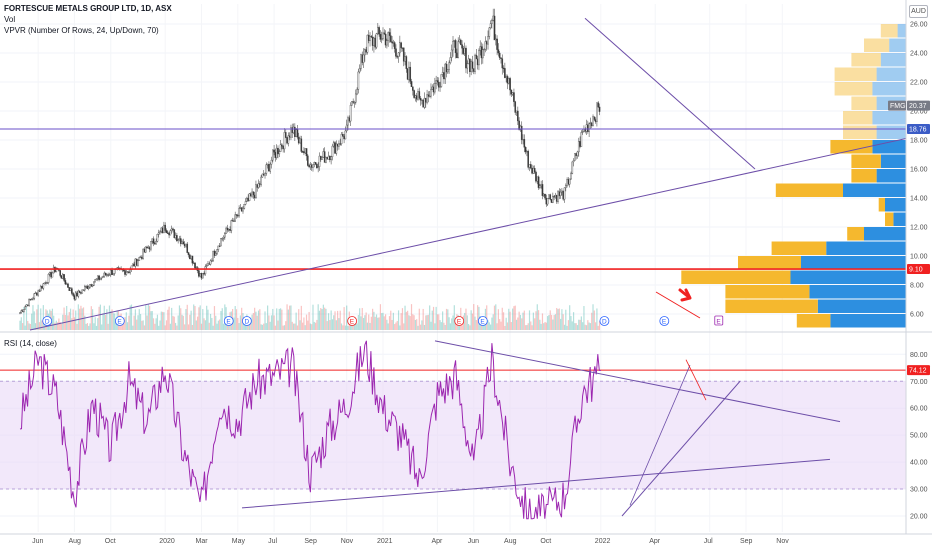  I want to click on vpvr-legend: VPVR (Number Of Rows, 24, Up/Down, 70), so click(81, 30).